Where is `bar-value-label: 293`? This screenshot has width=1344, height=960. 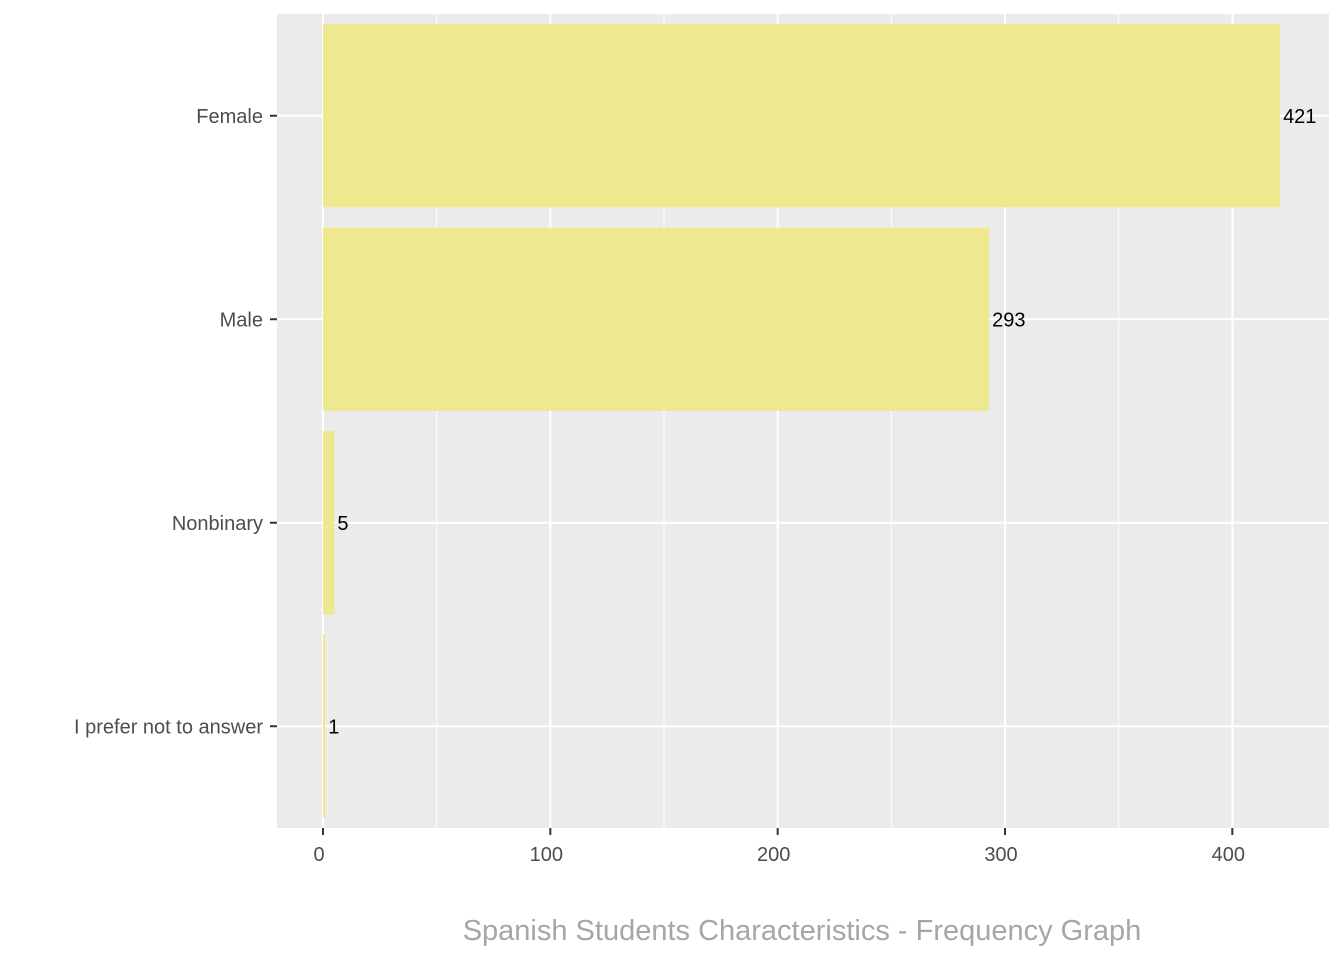 bar-value-label: 293 is located at coordinates (1008, 320).